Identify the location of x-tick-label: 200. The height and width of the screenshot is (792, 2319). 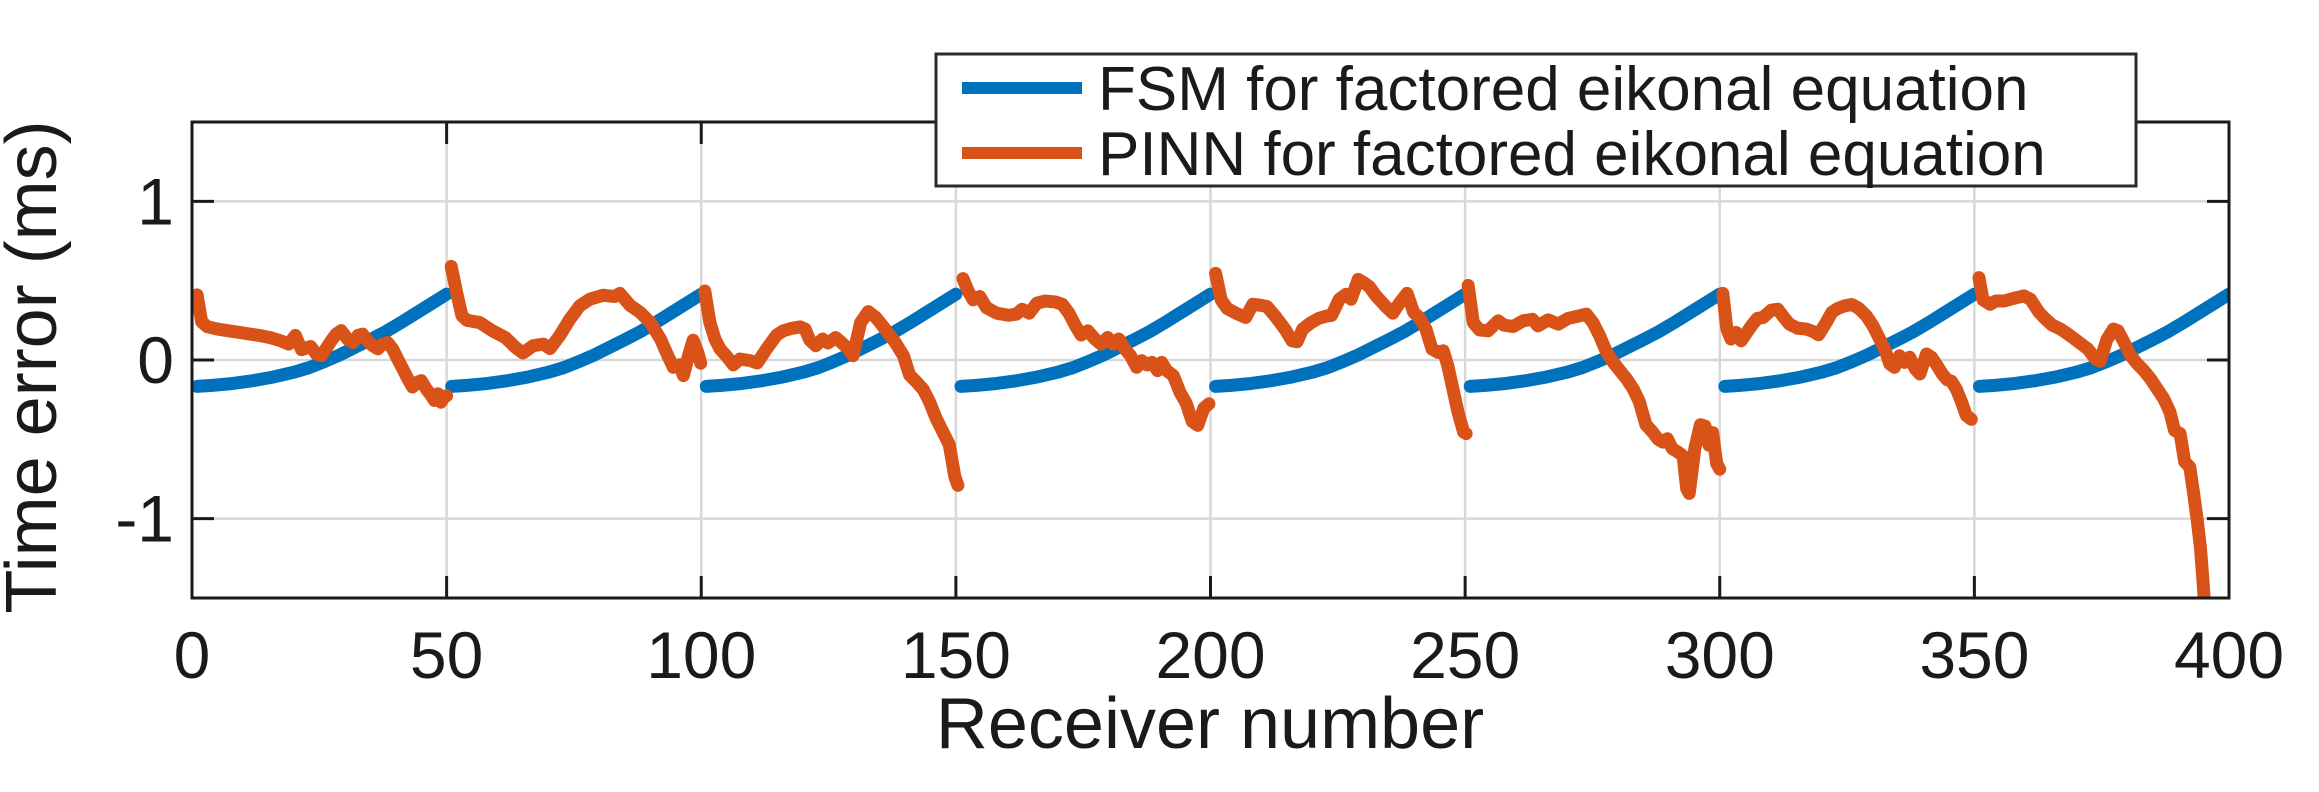
(1210, 655).